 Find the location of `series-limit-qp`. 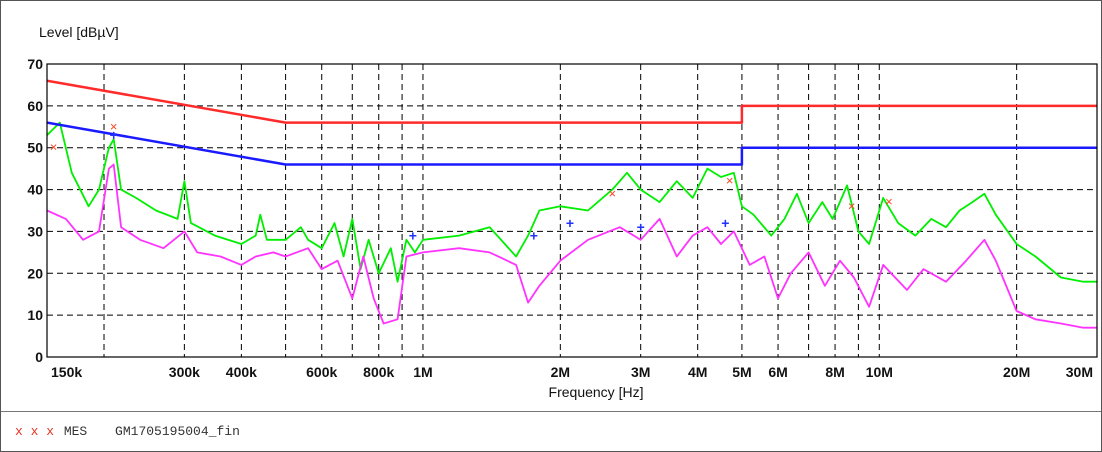

series-limit-qp is located at coordinates (572, 101).